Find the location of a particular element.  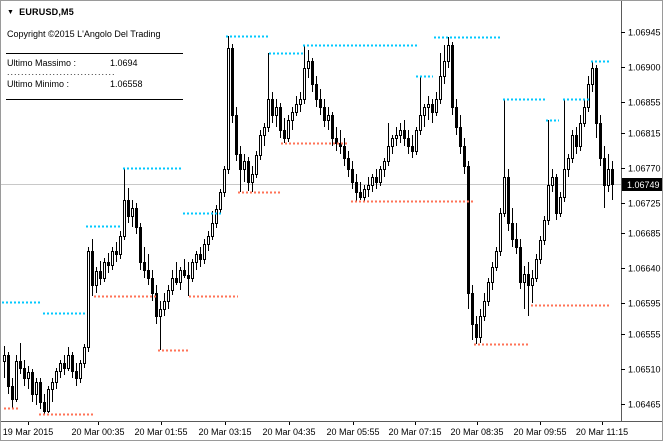

price-tick-label: 1.06900 is located at coordinates (644, 68).